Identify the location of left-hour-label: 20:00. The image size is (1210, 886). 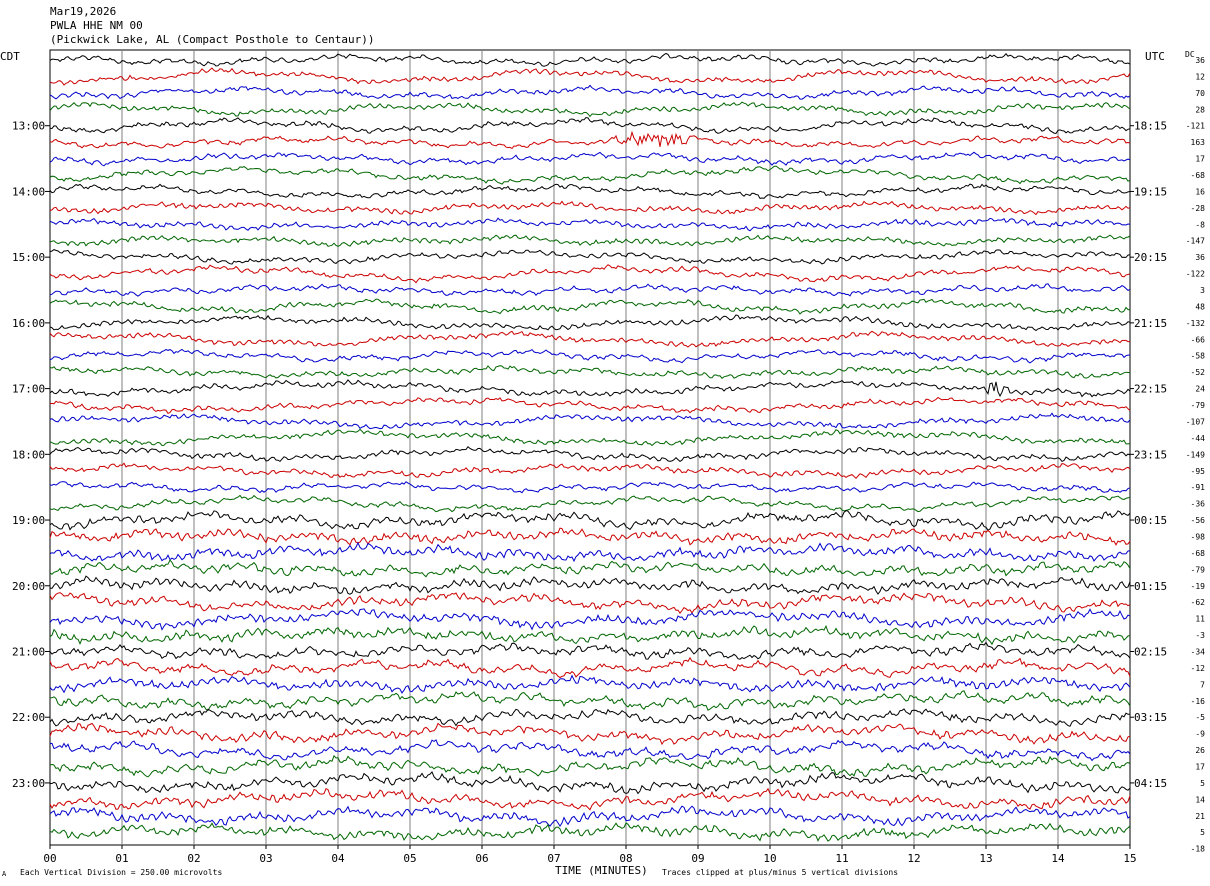
(28, 586).